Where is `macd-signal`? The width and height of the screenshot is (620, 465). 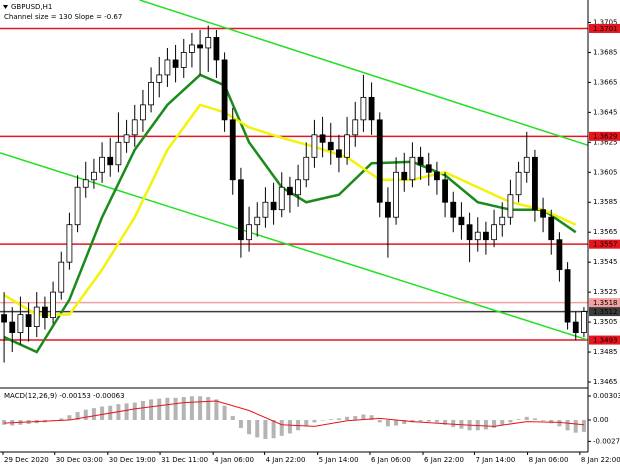 macd-signal is located at coordinates (294, 413).